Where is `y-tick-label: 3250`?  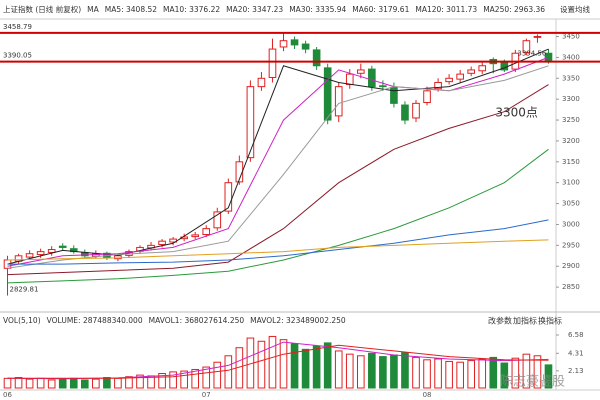 y-tick-label: 3250 is located at coordinates (571, 120).